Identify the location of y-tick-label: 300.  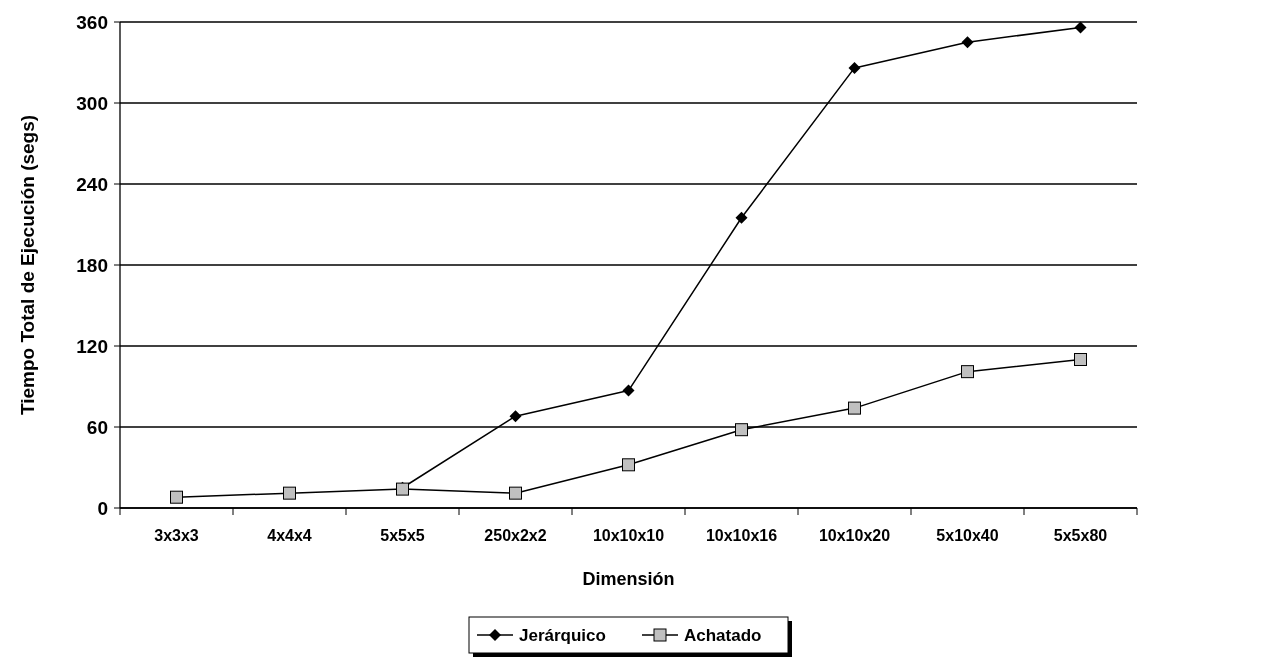
(92, 103).